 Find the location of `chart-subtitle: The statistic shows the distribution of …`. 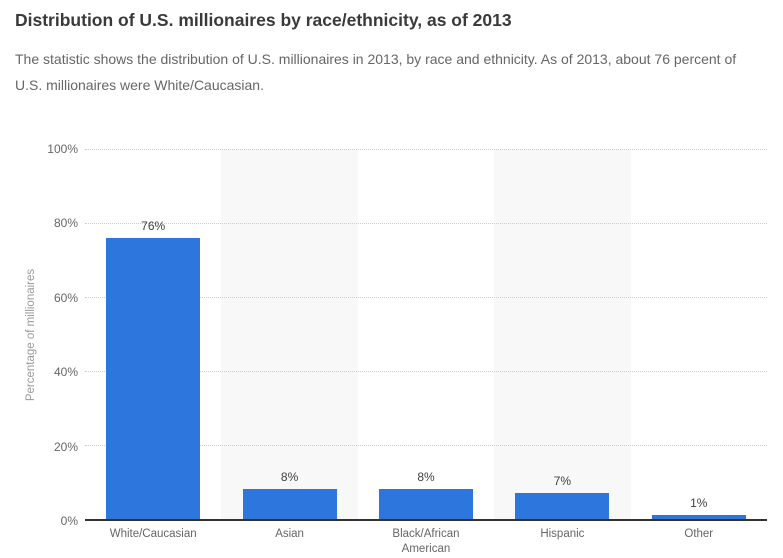

chart-subtitle: The statistic shows the distribution of … is located at coordinates (376, 72).